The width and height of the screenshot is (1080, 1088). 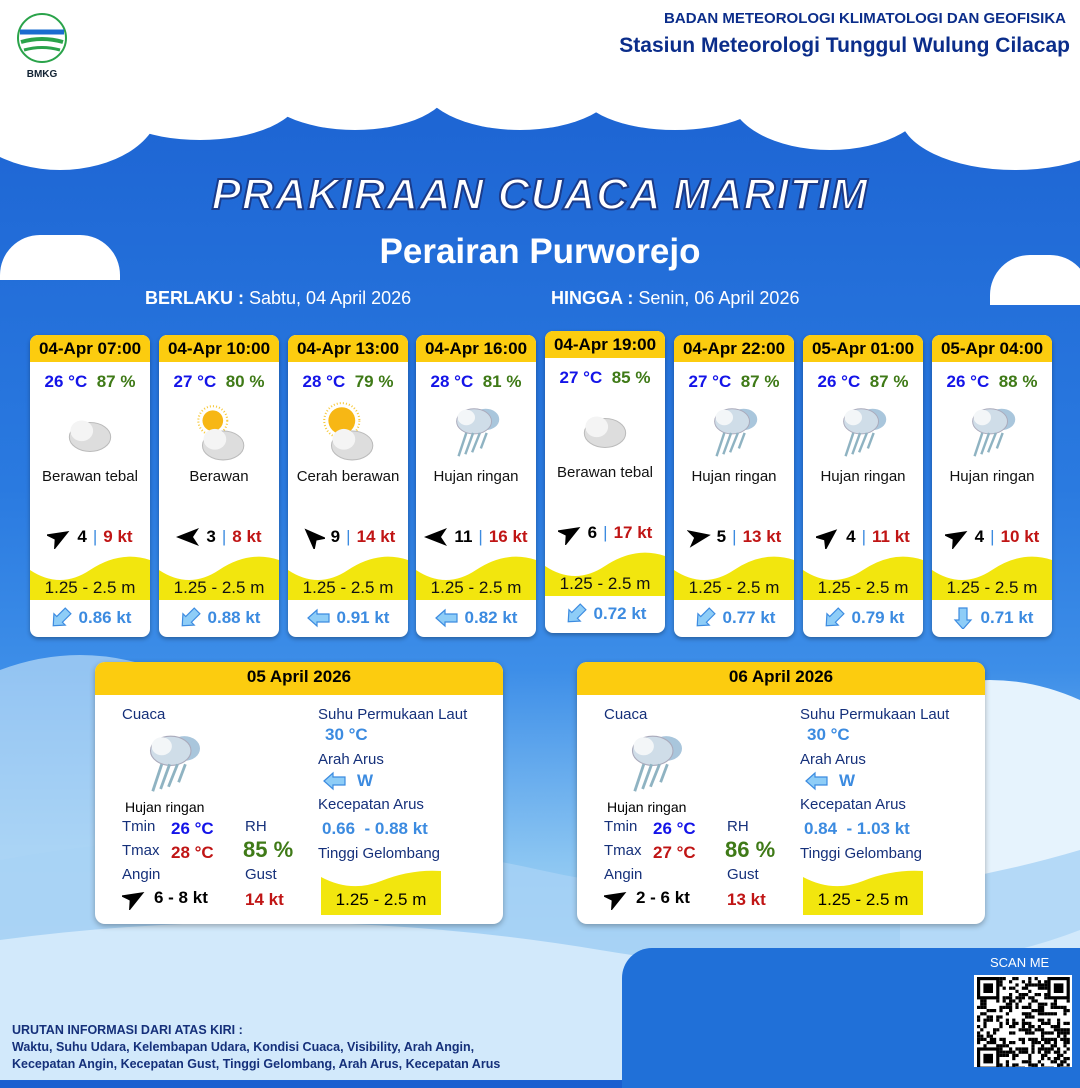 I want to click on gust-speed: 10 kt, so click(x=1020, y=537).